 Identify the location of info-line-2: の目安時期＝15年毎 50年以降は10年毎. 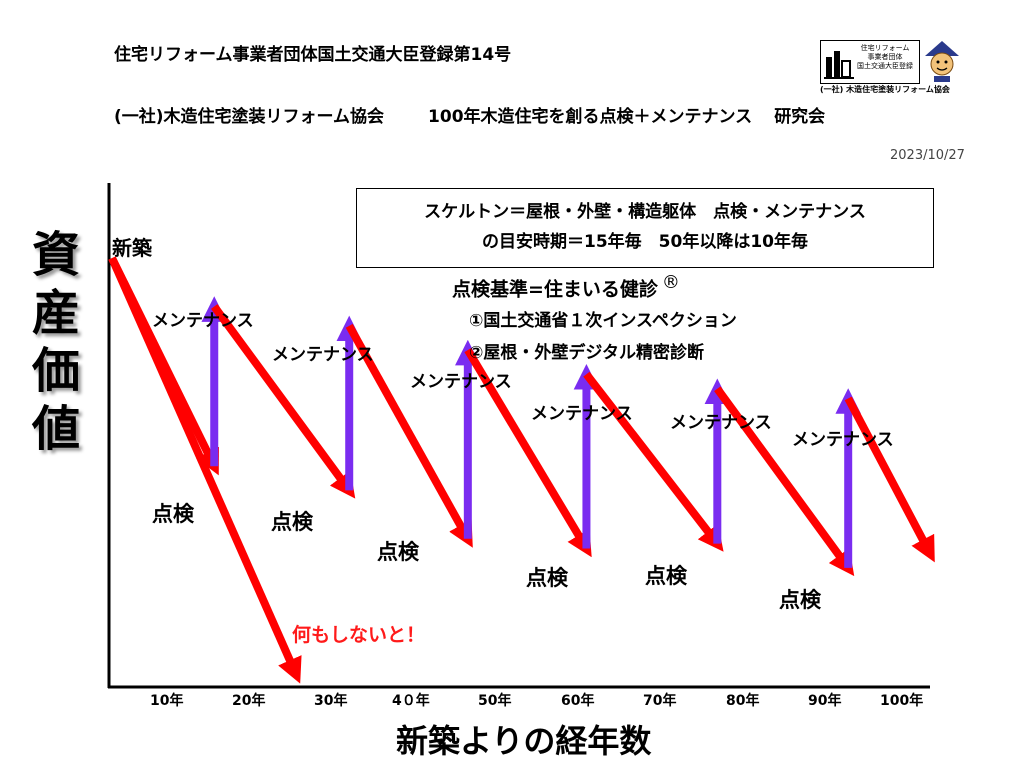
(645, 242).